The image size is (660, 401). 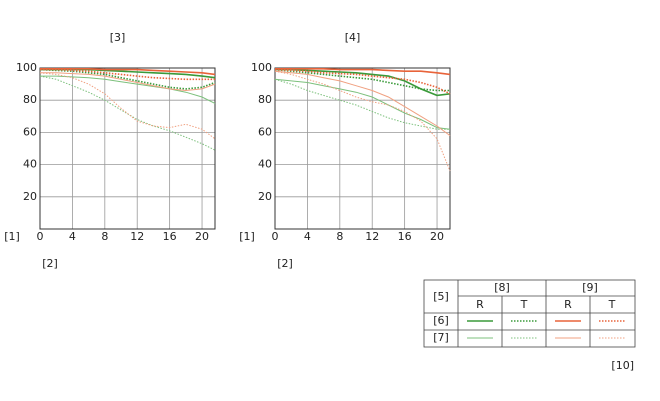 I want to click on legend-group: [9], so click(x=590, y=287).